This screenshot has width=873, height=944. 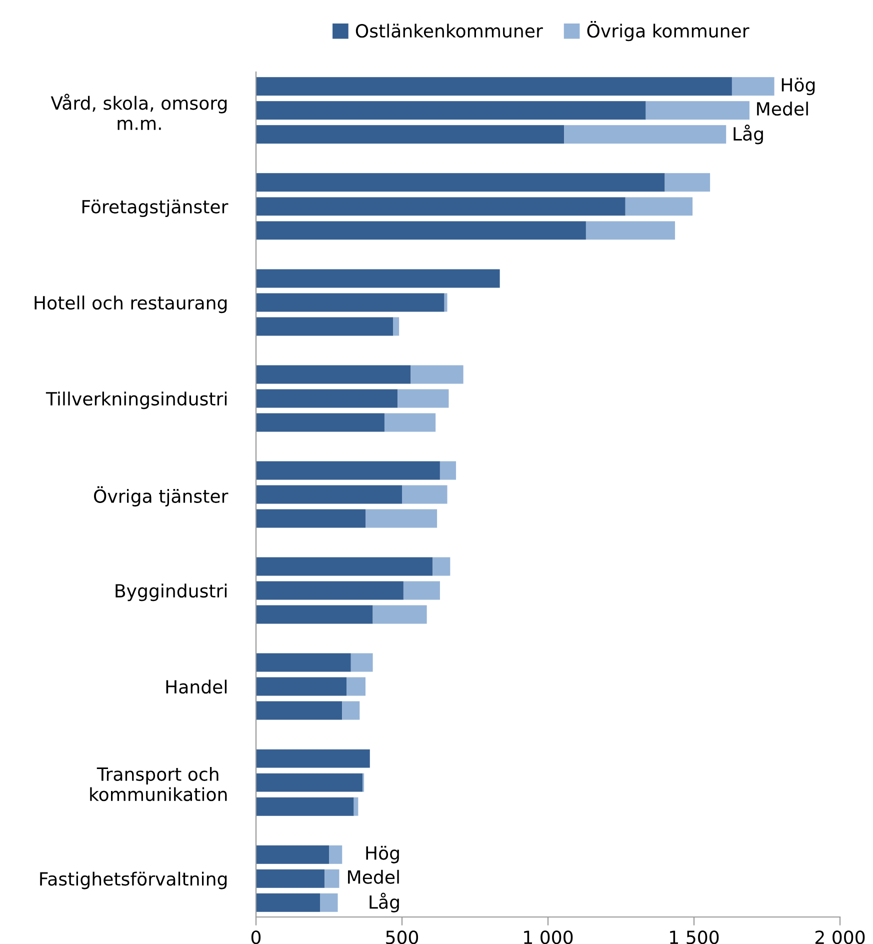 I want to click on x-tick-label: 1 000, so click(x=548, y=937).